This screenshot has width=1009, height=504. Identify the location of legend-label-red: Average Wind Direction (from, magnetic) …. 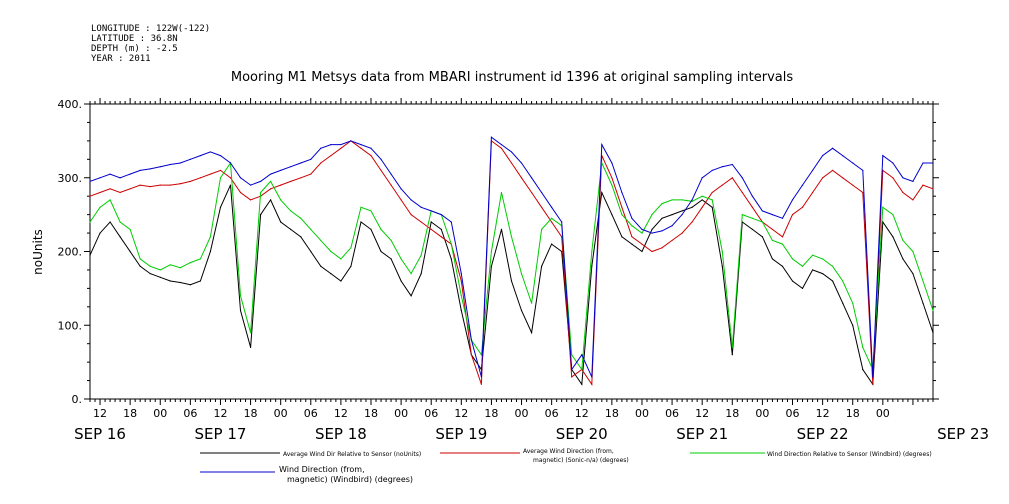
(576, 456).